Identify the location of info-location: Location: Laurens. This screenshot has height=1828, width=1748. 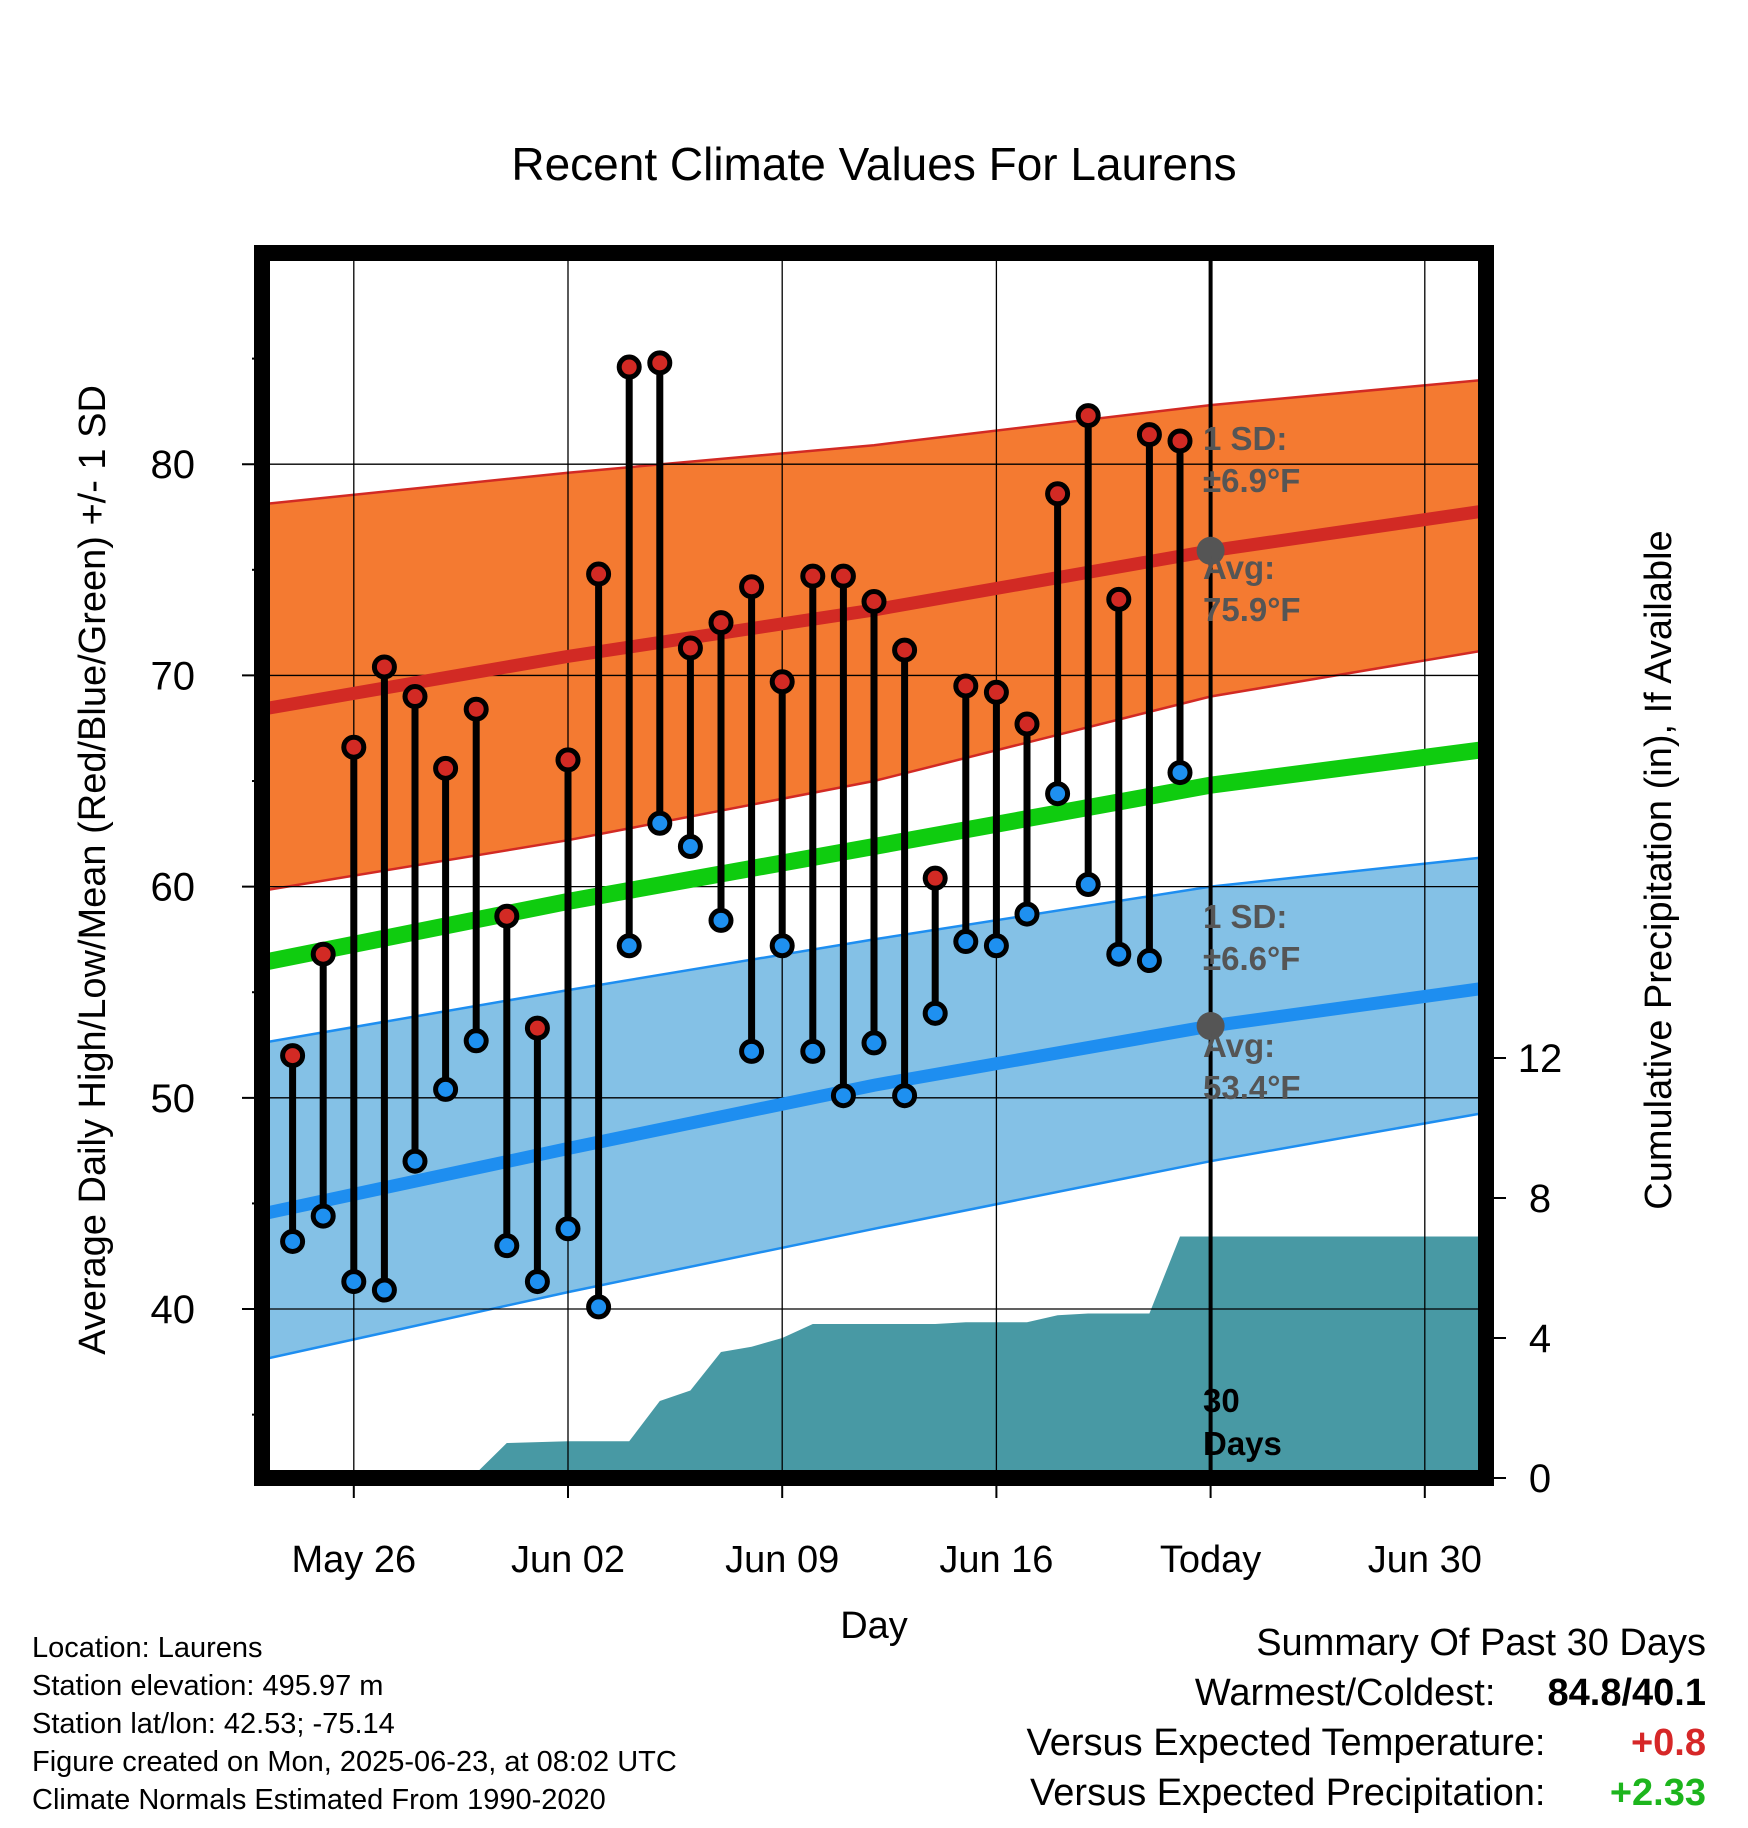
(147, 1648).